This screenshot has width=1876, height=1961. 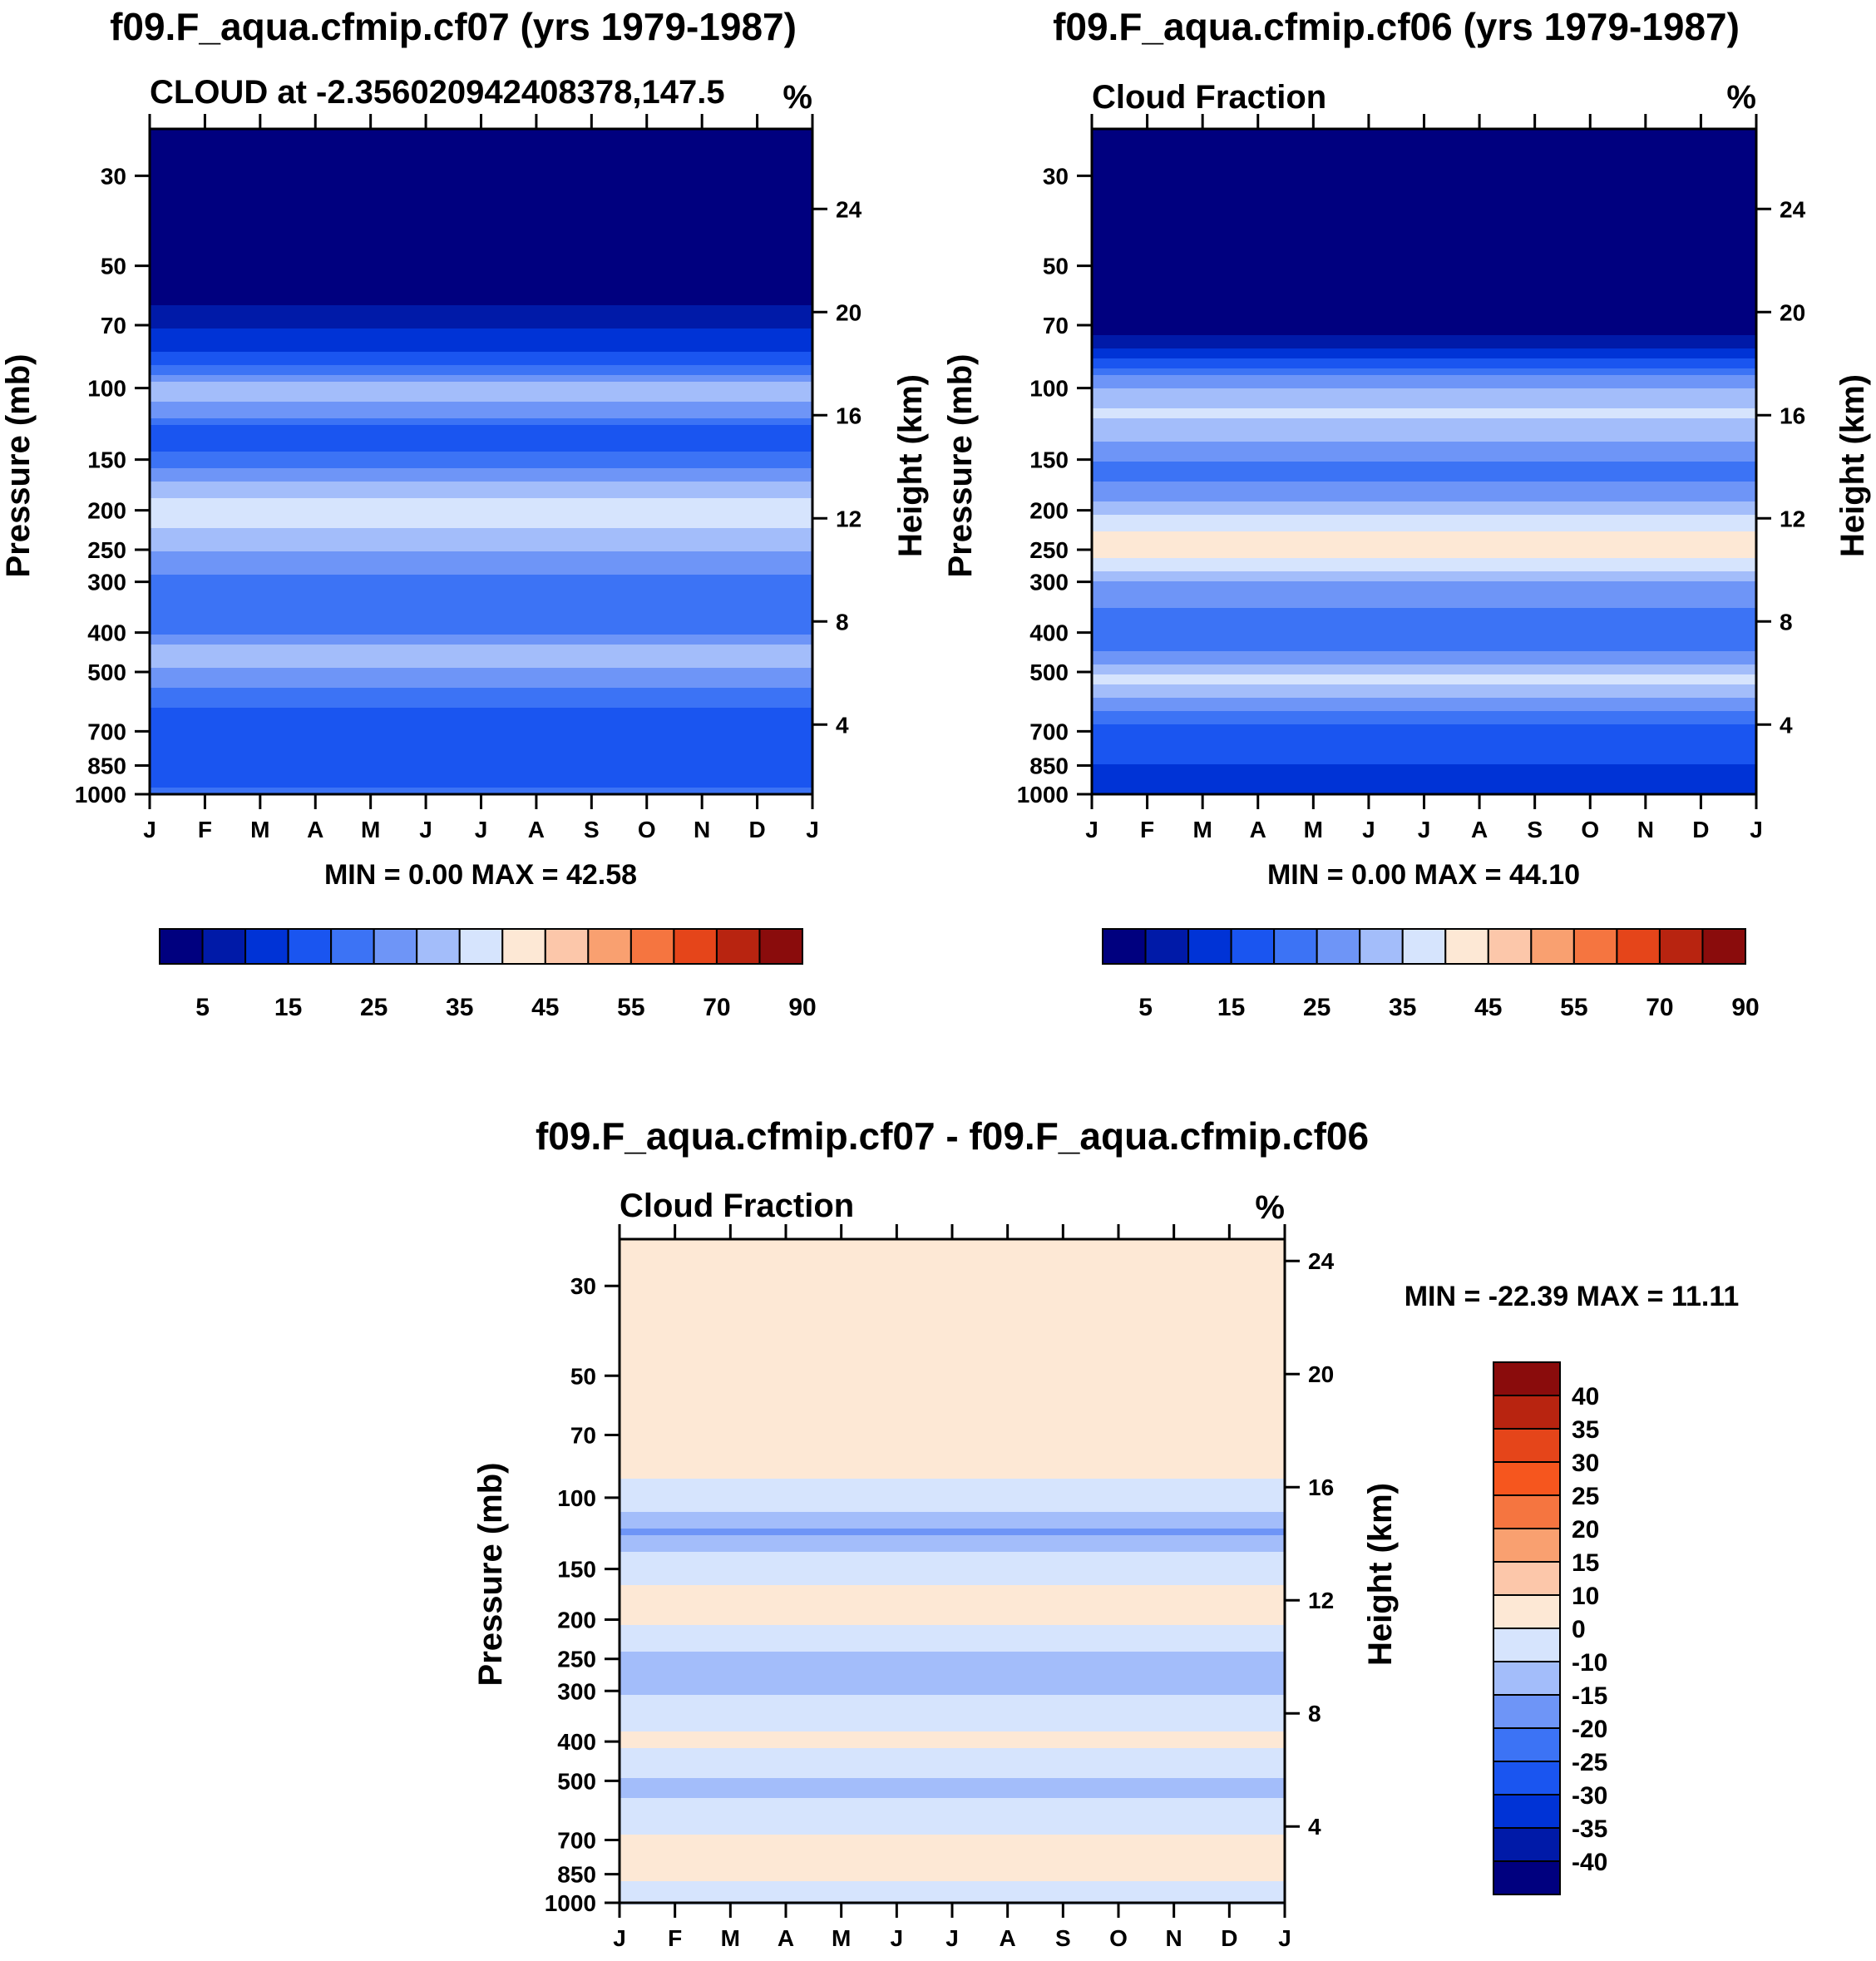 What do you see at coordinates (437, 92) in the screenshot?
I see `chart-subtitle: CLOUD at -2.356020942408378,147.5` at bounding box center [437, 92].